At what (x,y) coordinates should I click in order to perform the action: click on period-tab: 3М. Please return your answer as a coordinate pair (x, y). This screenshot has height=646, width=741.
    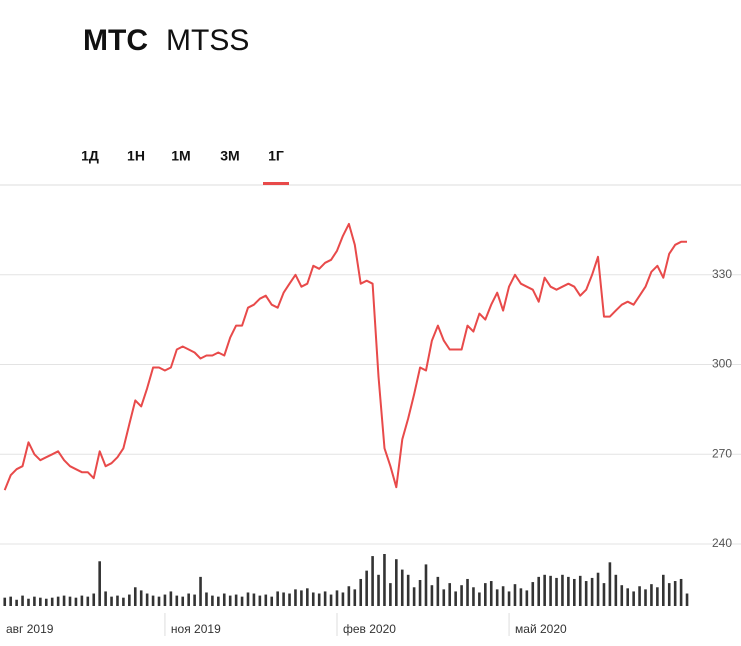
    Looking at the image, I should click on (229, 156).